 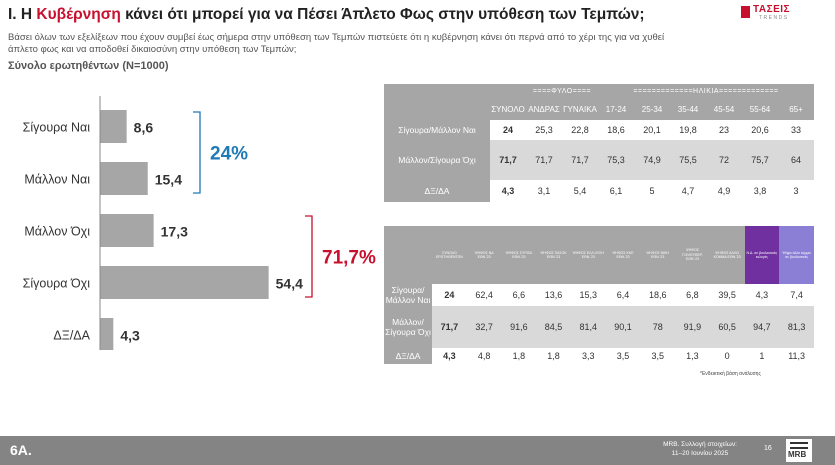 I want to click on cell-0-7: 6,8, so click(x=692, y=295).